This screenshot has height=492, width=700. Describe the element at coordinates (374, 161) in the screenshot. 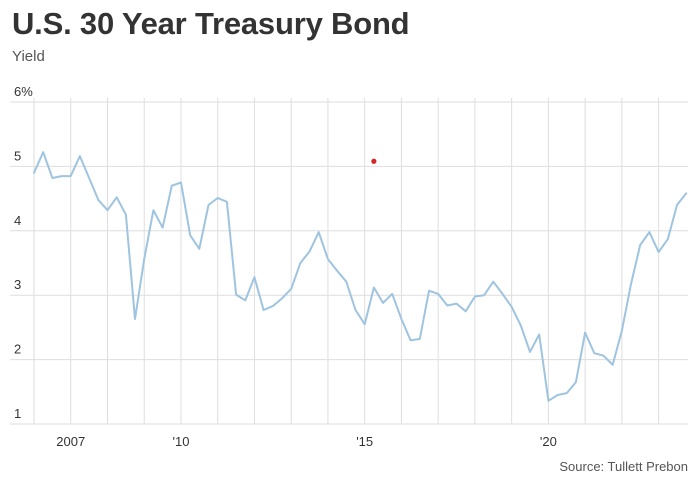

I see `marker-dot` at that location.